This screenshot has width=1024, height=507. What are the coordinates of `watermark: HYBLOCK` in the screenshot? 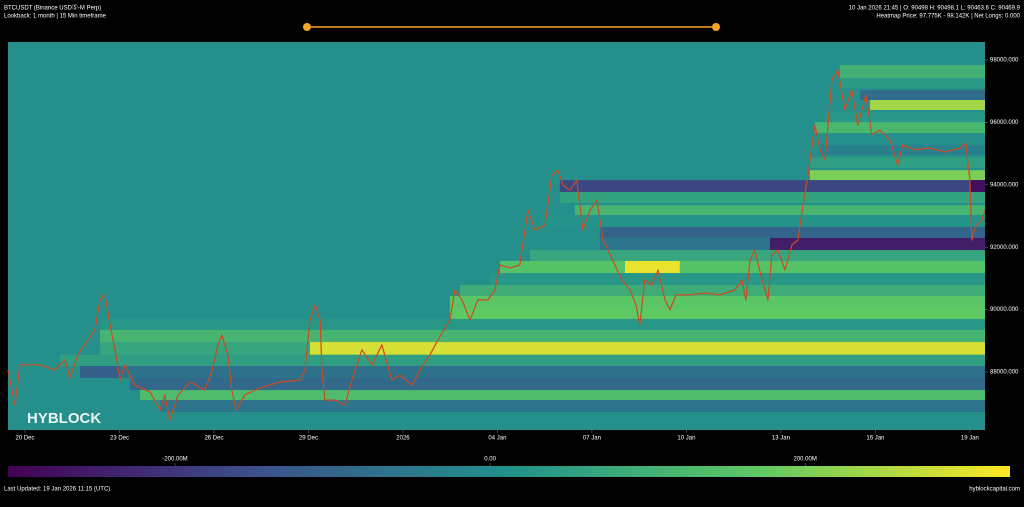 It's located at (64, 418).